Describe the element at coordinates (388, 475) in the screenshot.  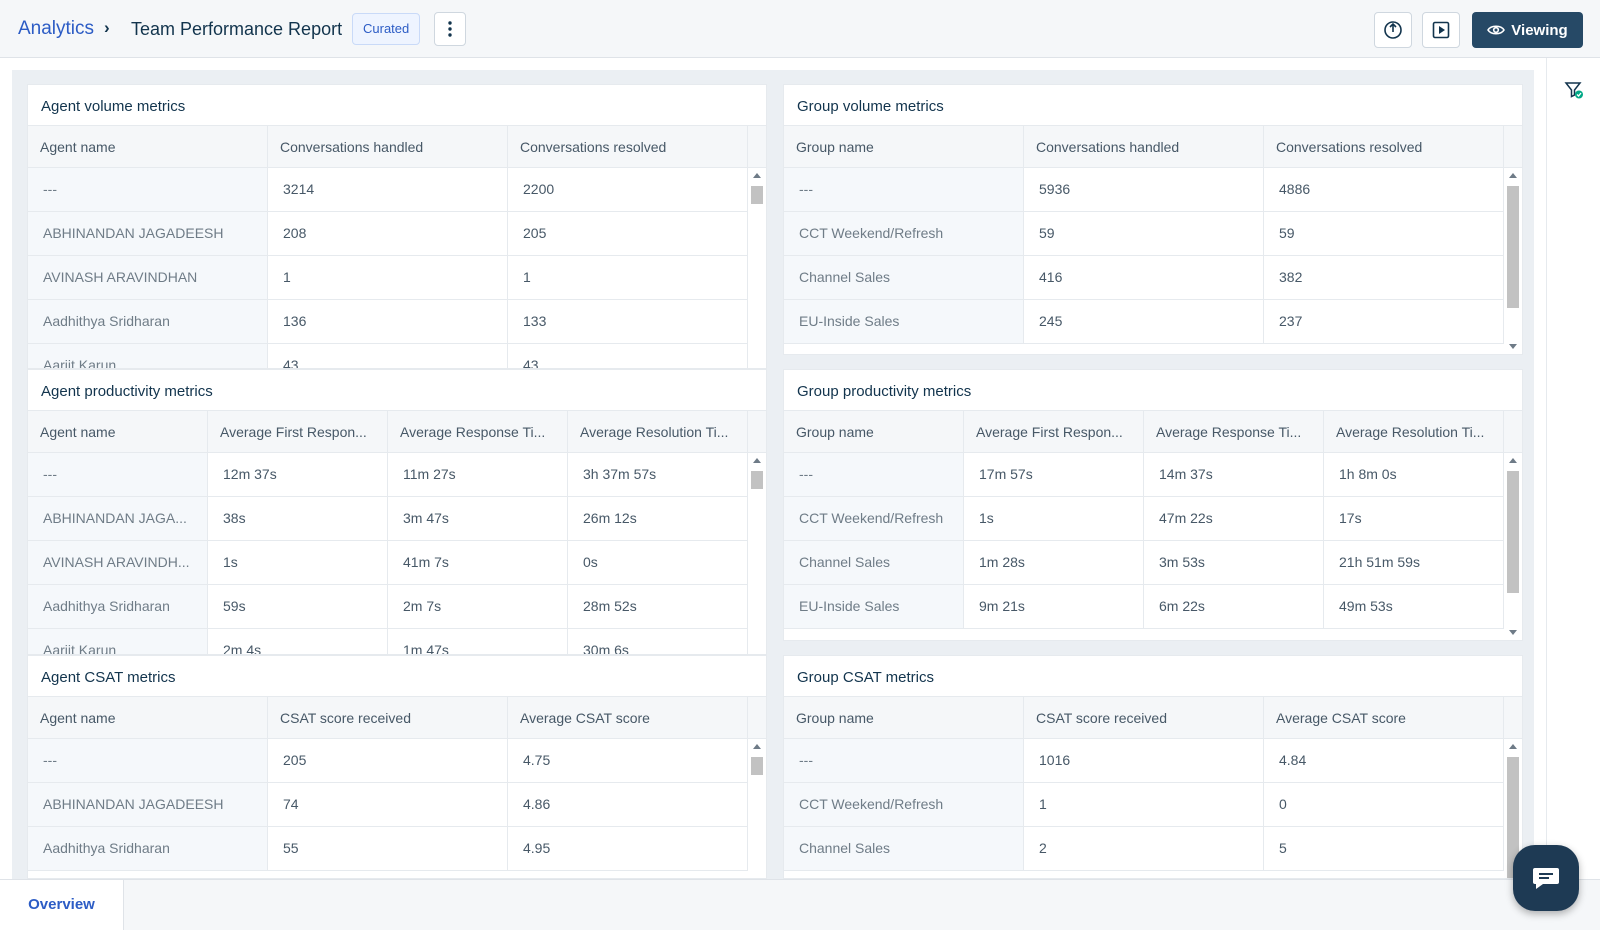
I see `table-row: --- 12m 37s 11m 27s 3h 37m 57s` at that location.